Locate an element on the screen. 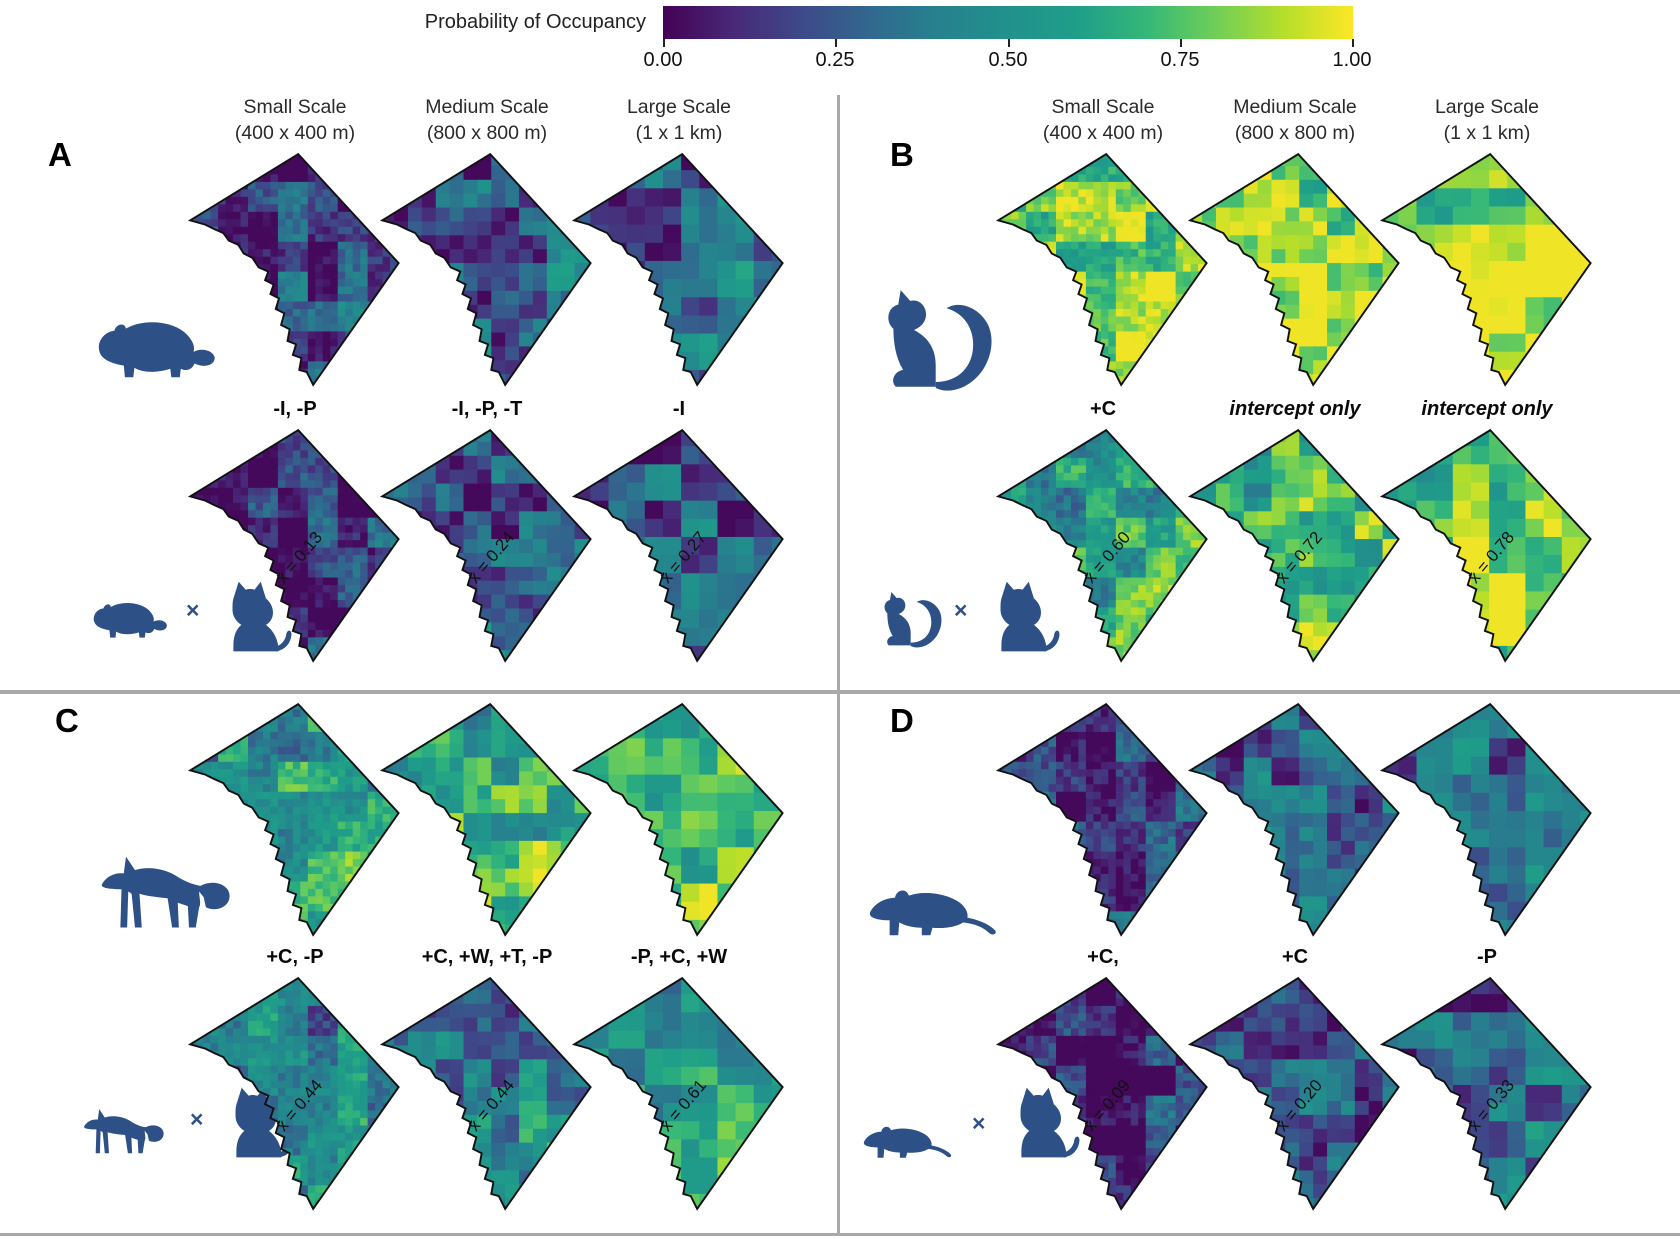  scale-header-line2: (1 x 1 km) is located at coordinates (679, 133).